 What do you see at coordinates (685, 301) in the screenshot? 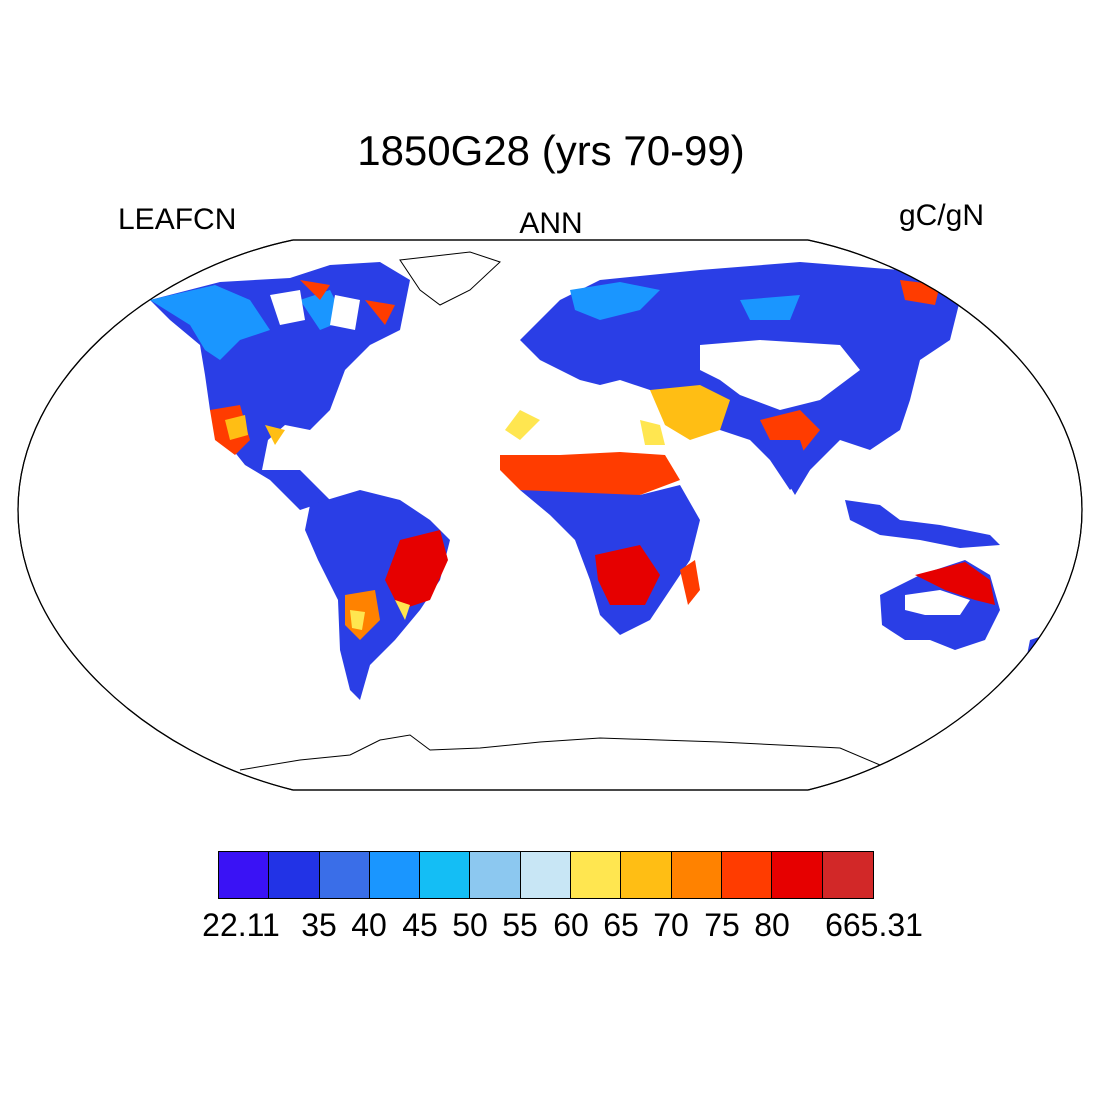
I see `europe-light-patches` at bounding box center [685, 301].